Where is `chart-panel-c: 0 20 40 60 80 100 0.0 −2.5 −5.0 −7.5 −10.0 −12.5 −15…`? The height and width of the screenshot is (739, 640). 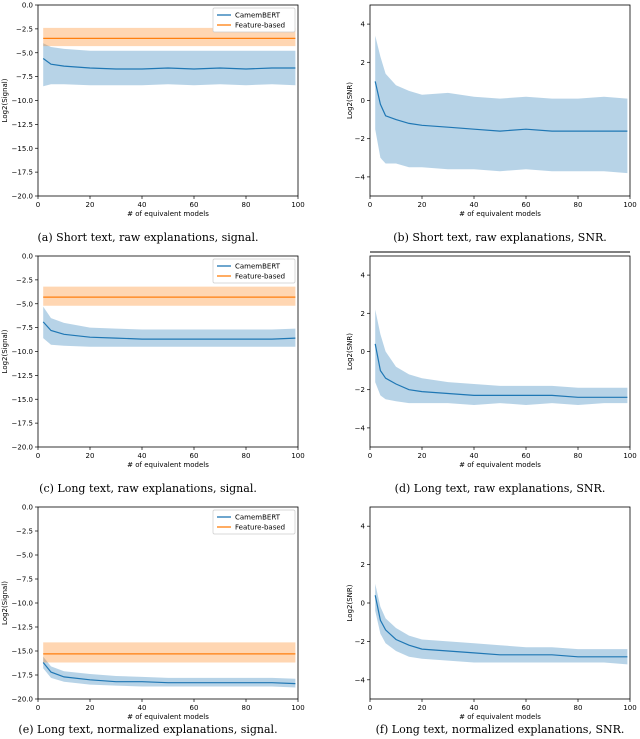
chart-panel-c: 0 20 40 60 80 100 0.0 −2.5 −5.0 −7.5 −10.0 −12.5 −15… is located at coordinates (153, 361).